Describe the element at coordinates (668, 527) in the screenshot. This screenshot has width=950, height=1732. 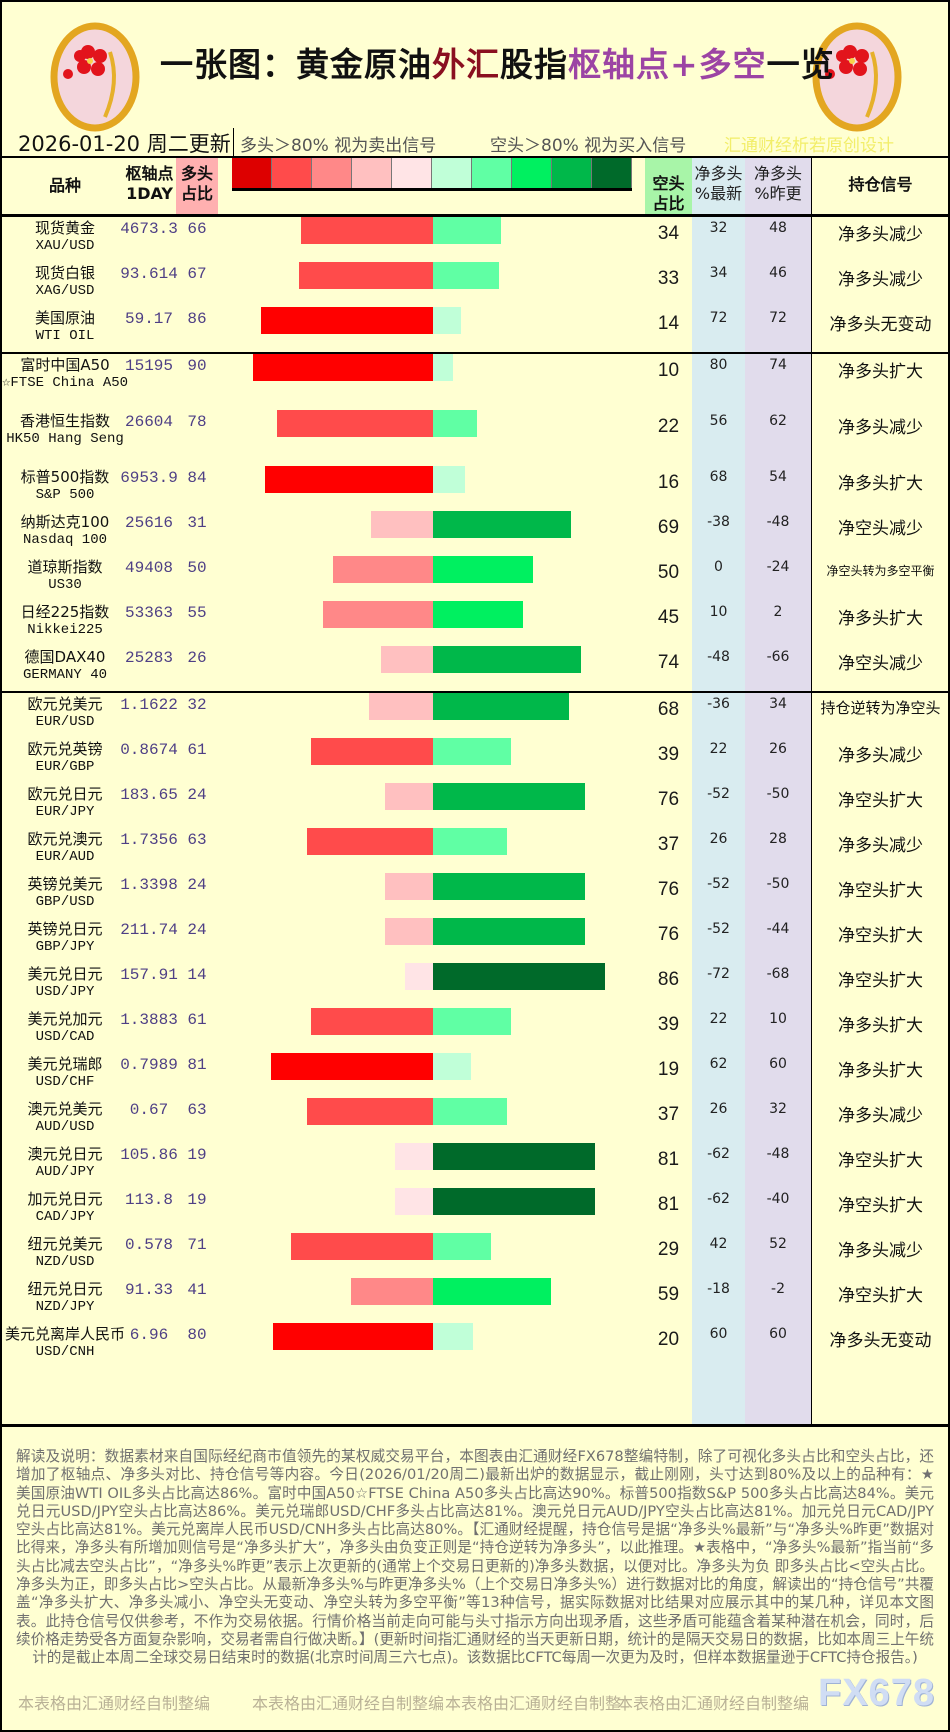
I see `short-percent: 69` at that location.